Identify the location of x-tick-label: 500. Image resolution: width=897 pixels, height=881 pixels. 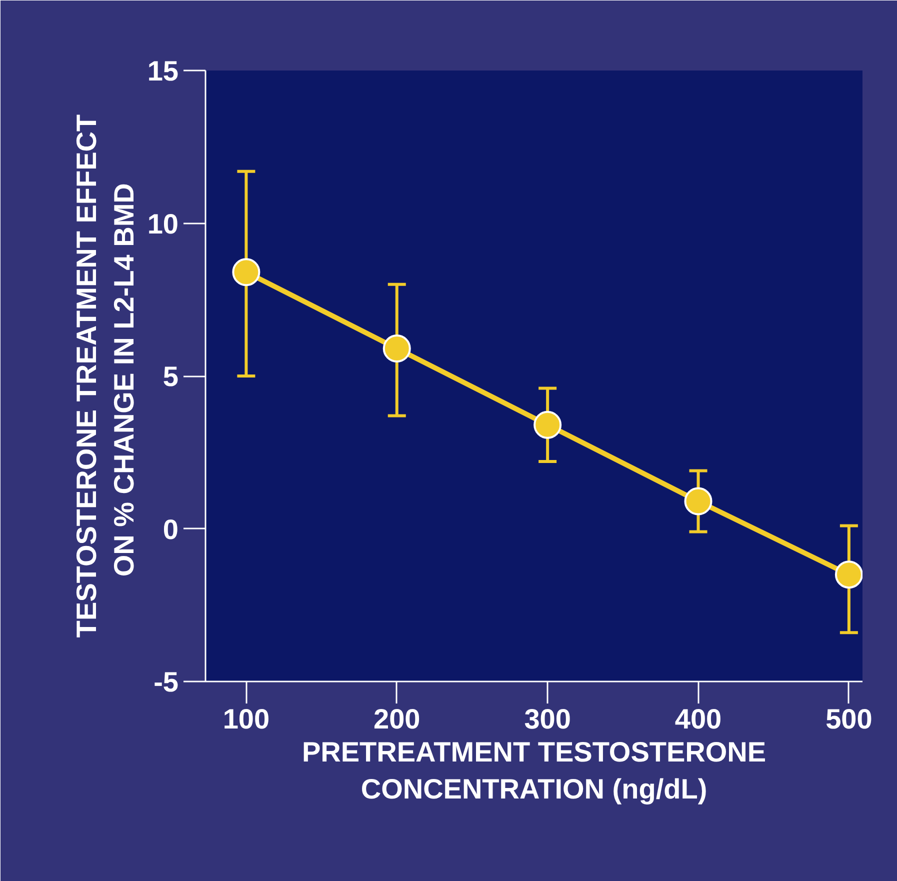
(849, 719).